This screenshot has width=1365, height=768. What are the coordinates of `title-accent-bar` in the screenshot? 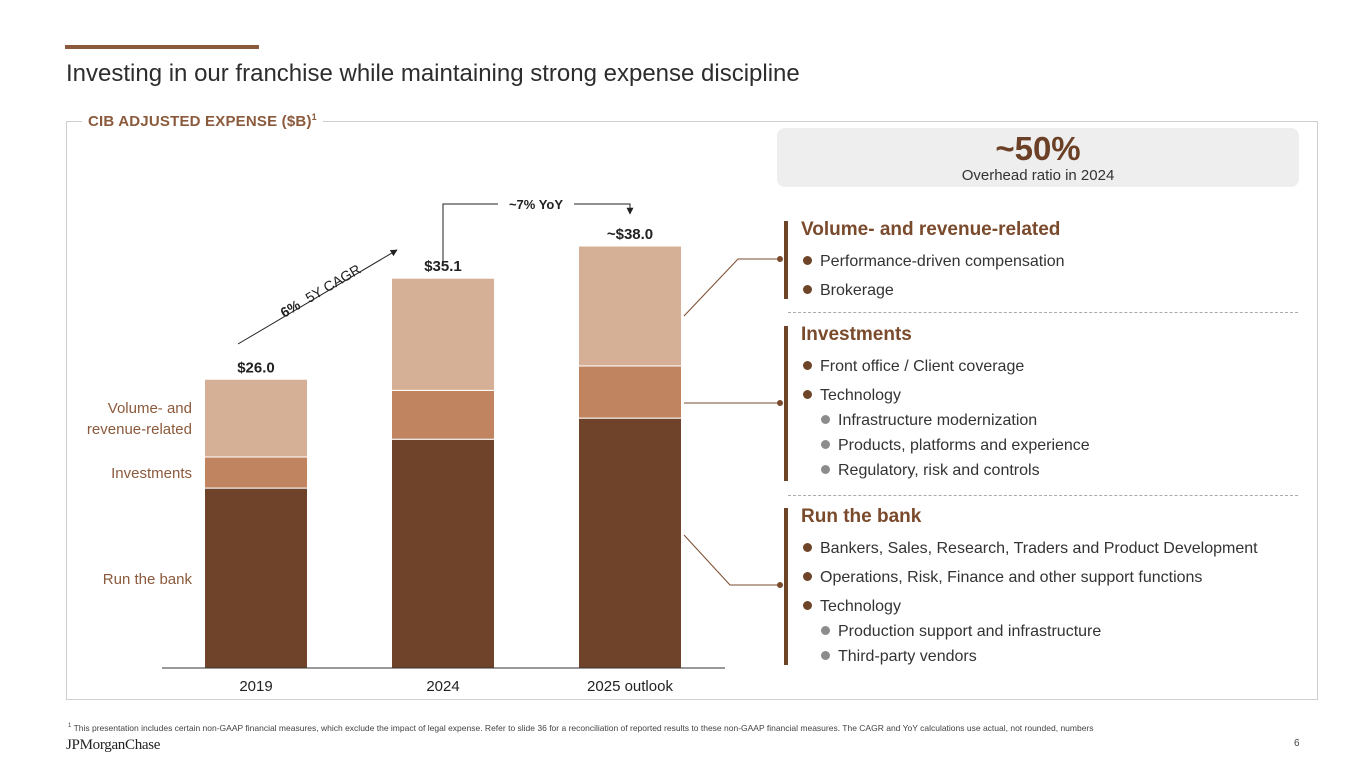 It's located at (162, 47).